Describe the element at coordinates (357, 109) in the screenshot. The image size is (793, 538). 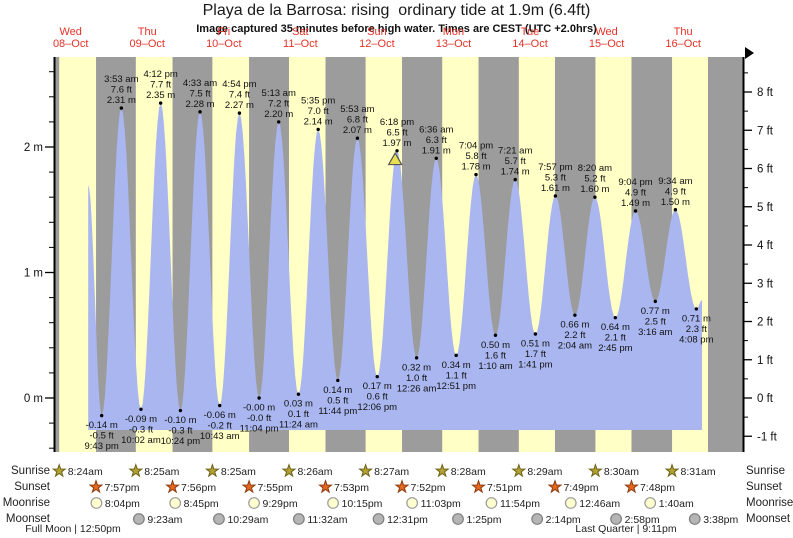
I see `high-tide-label: 5:53 am` at that location.